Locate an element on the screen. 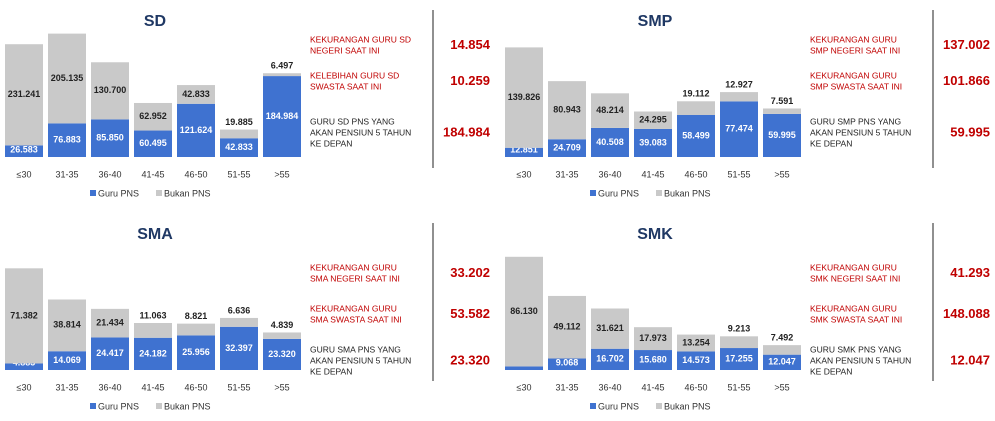 The image size is (995, 421). data-label: 40.508 is located at coordinates (610, 142).